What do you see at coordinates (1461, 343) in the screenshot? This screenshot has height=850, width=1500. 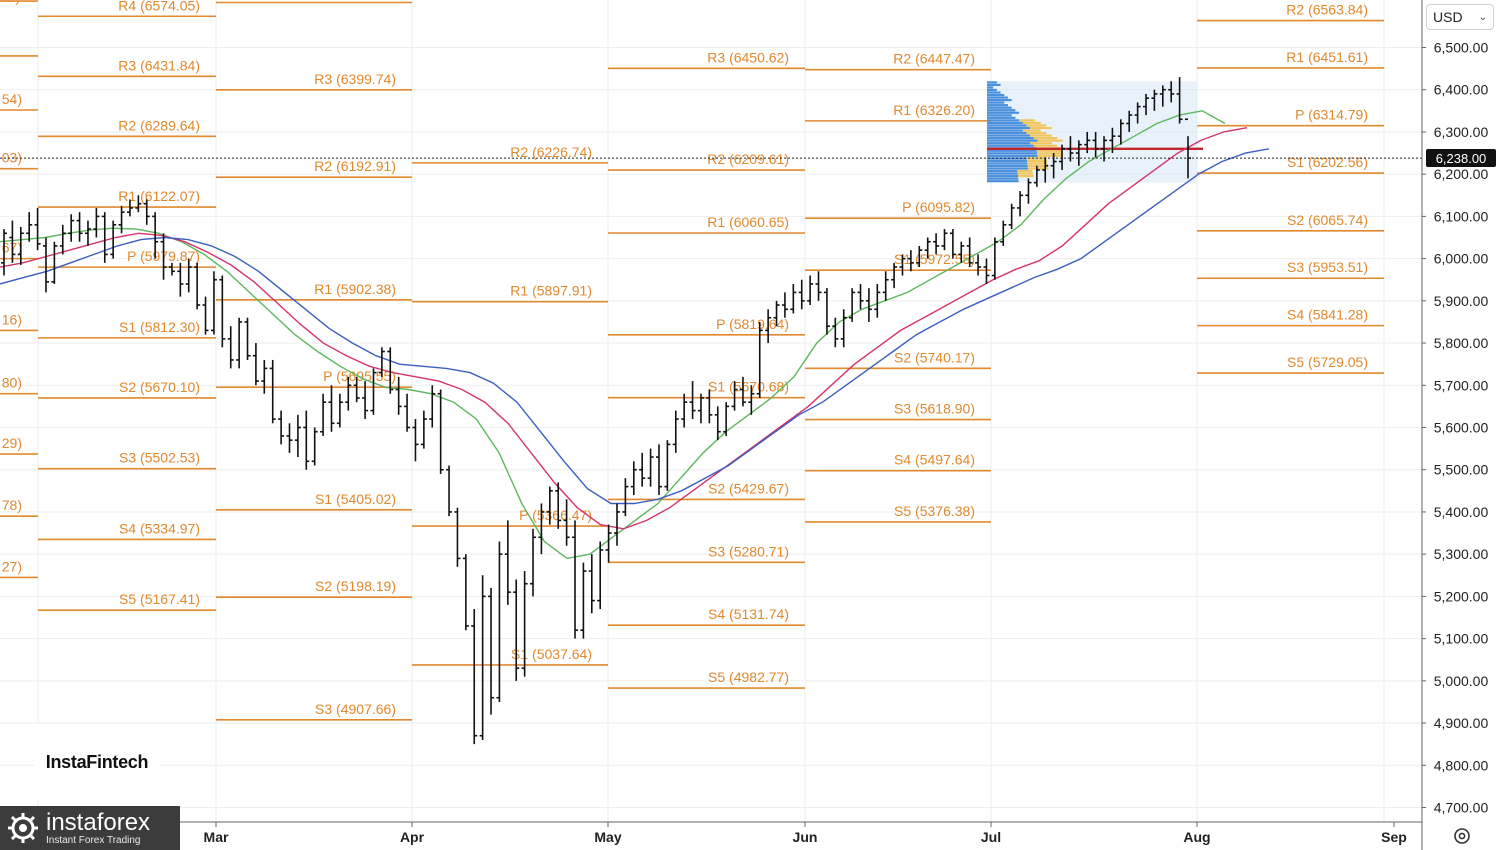 I see `y-tick-label: 5,800.00` at bounding box center [1461, 343].